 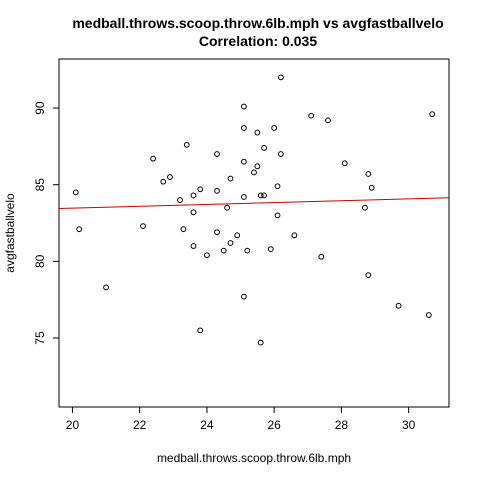 I want to click on y-tick-label: 85, so click(x=40, y=185).